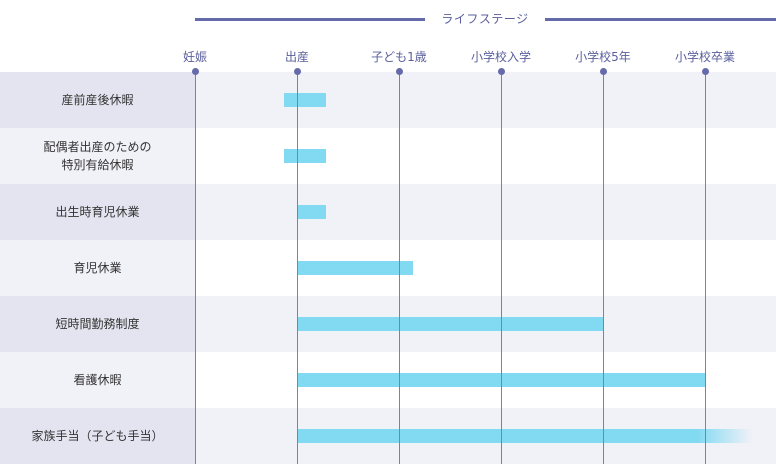 This screenshot has height=464, width=776. What do you see at coordinates (97, 380) in the screenshot?
I see `row-label: 看護休暇` at bounding box center [97, 380].